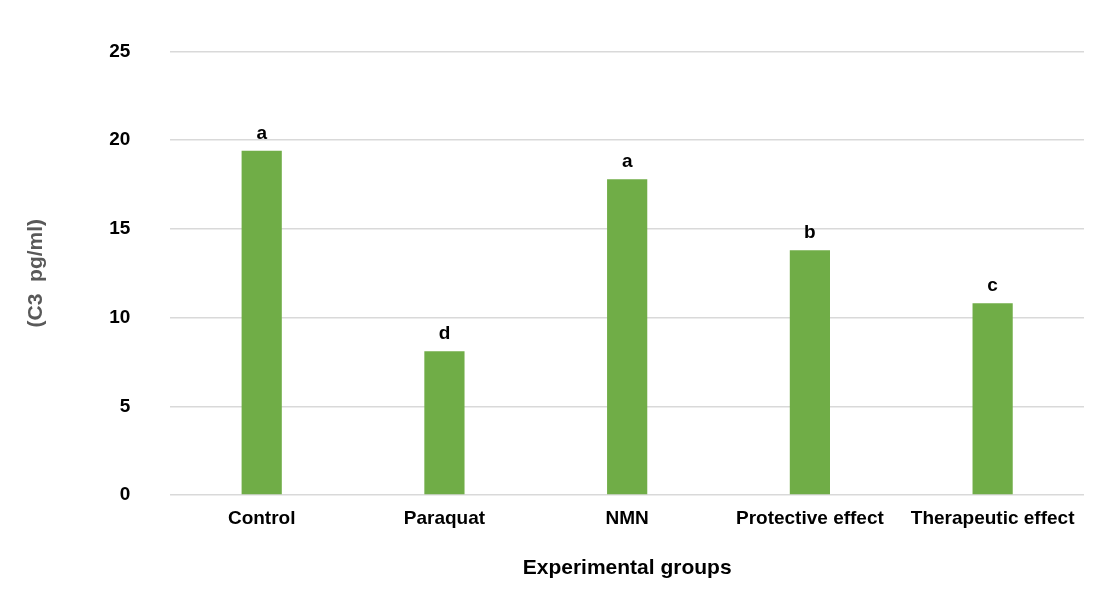 The width and height of the screenshot is (1094, 593). What do you see at coordinates (993, 517) in the screenshot?
I see `x-tick-label: Therapeutic effect` at bounding box center [993, 517].